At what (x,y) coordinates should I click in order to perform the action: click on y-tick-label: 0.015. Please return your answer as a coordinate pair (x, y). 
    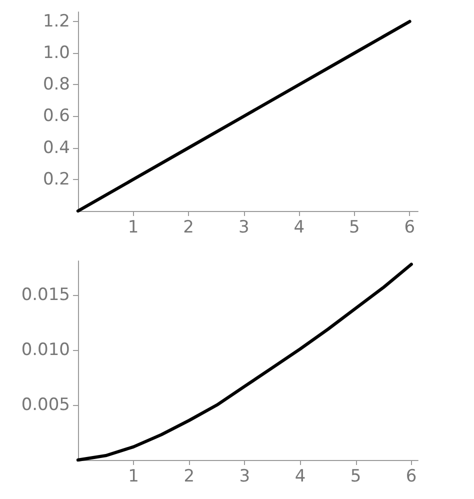
    Looking at the image, I should click on (45, 295).